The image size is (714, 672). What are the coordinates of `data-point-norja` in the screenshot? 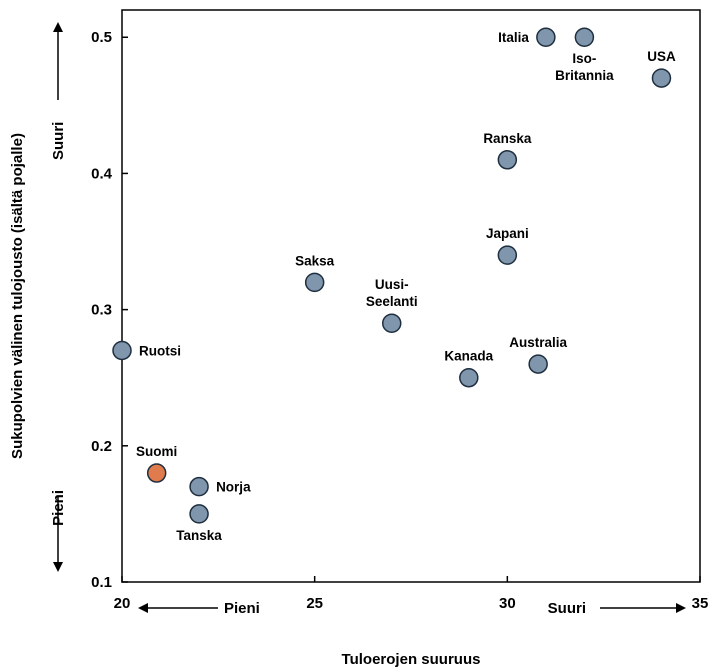 It's located at (199, 486).